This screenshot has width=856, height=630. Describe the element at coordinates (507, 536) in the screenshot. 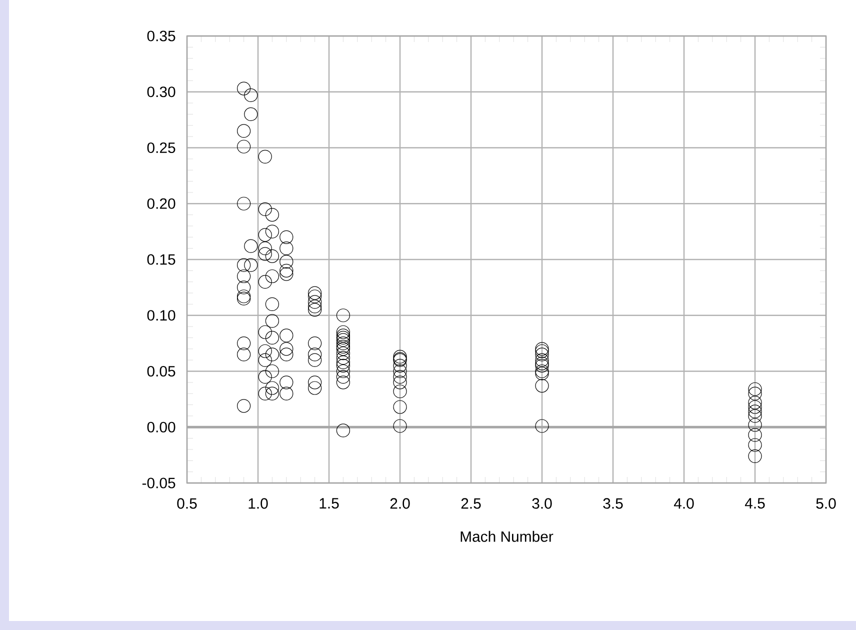

I see `x-axis-title: Mach Number` at that location.